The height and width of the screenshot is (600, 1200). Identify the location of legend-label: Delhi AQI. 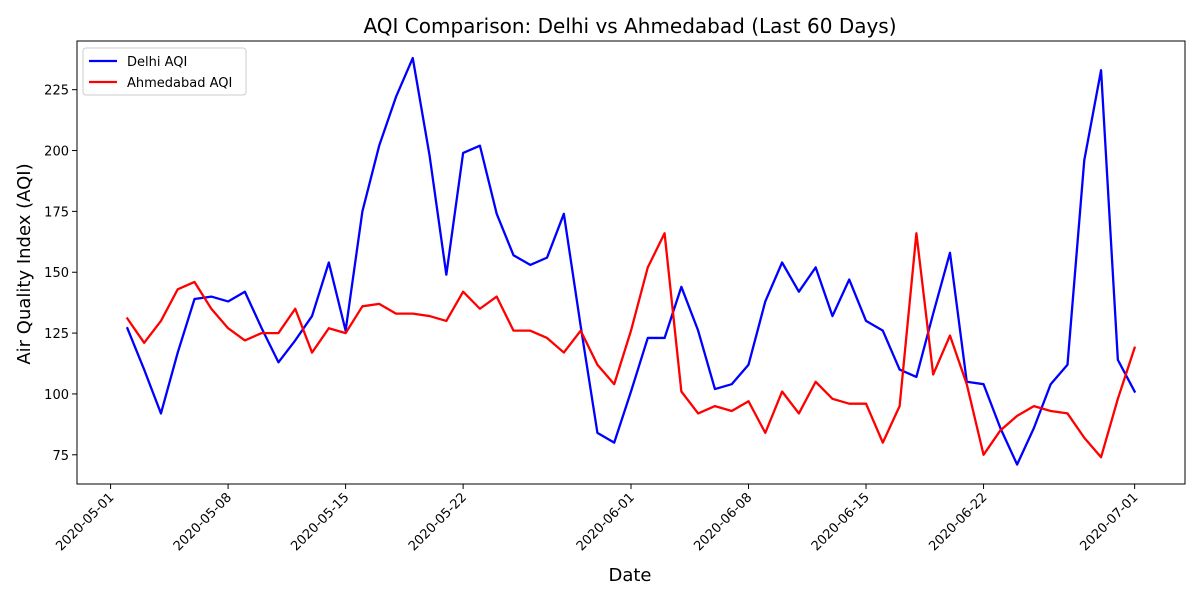
(157, 62).